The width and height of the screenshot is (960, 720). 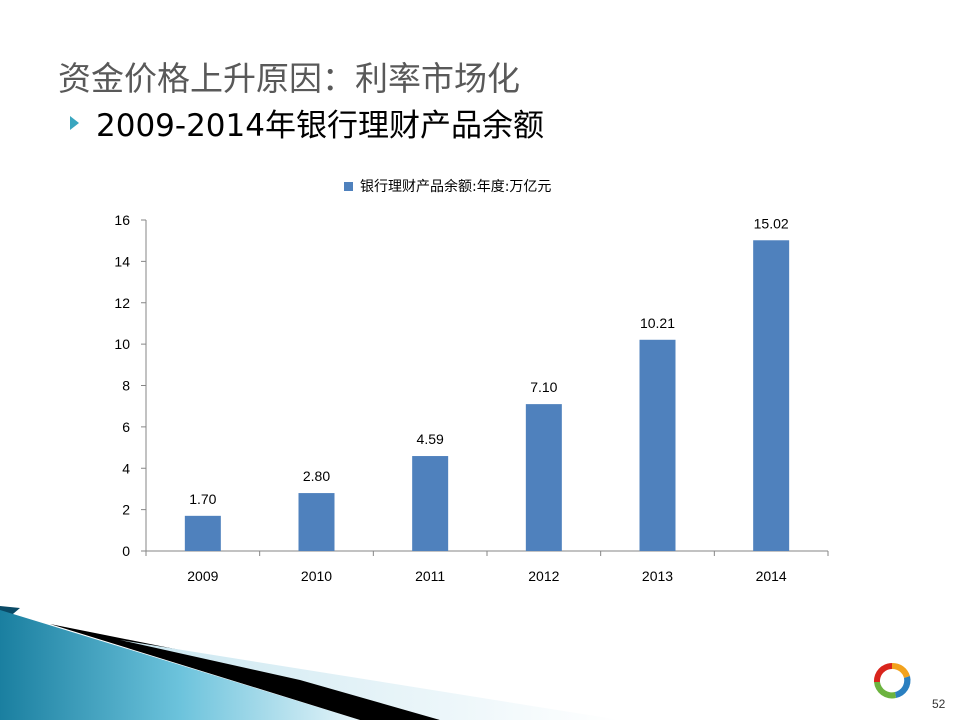 What do you see at coordinates (543, 576) in the screenshot?
I see `x-tick-label: 2012` at bounding box center [543, 576].